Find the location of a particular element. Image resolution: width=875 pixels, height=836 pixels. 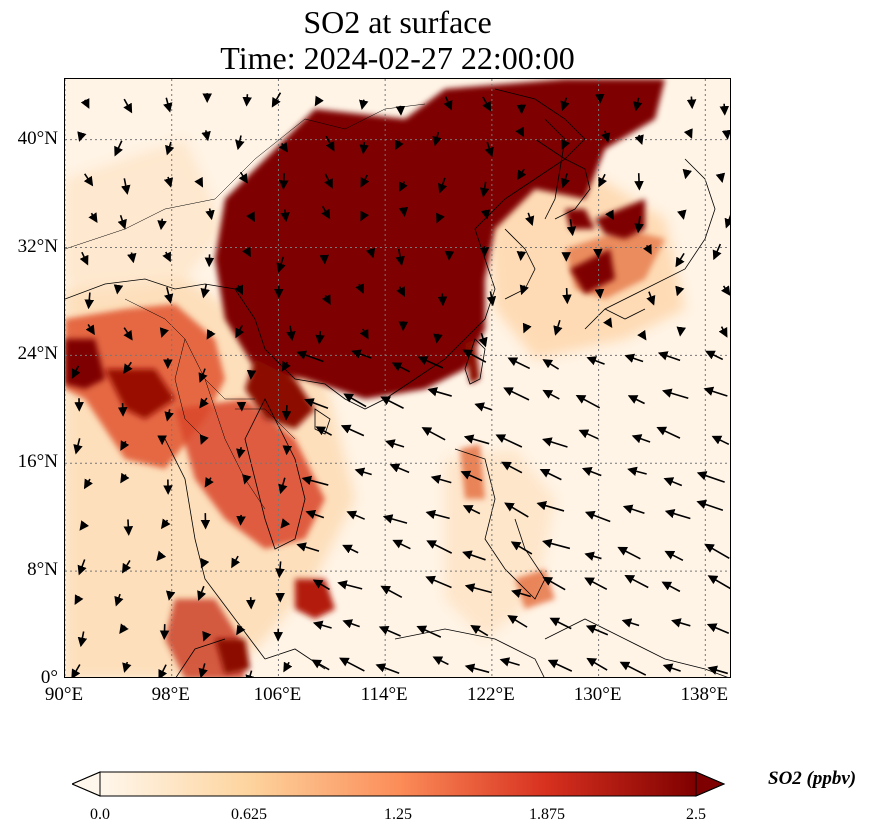

colorbar-extend-min is located at coordinates (86, 784).